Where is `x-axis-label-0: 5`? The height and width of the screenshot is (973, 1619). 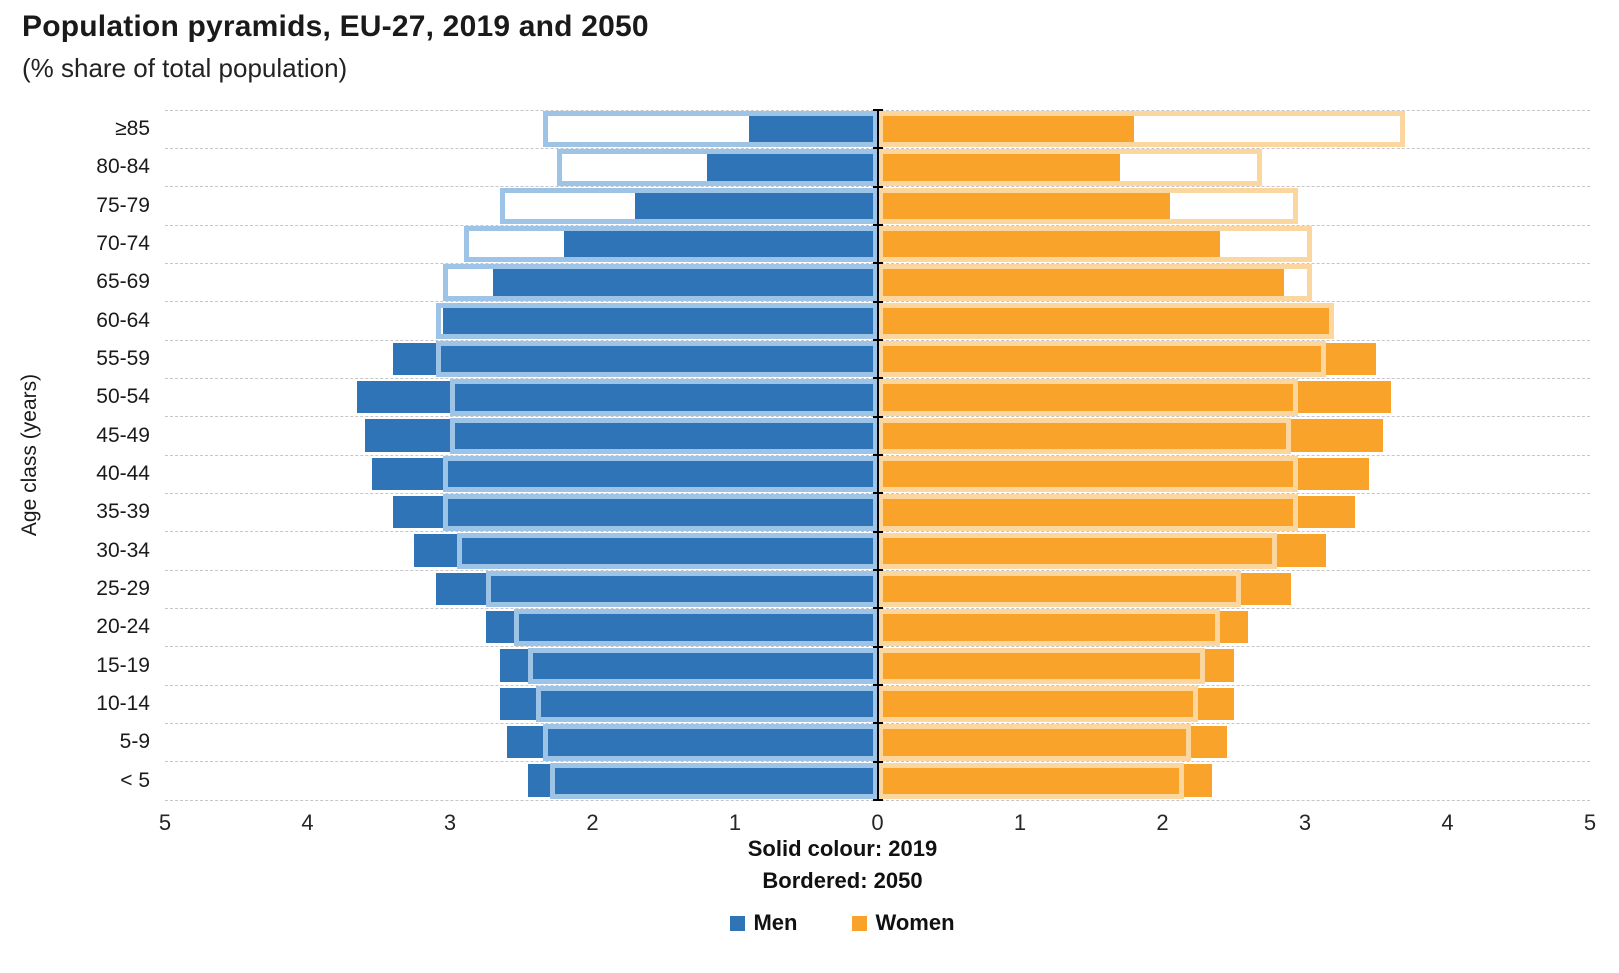
x-axis-label-0: 5 is located at coordinates (165, 822).